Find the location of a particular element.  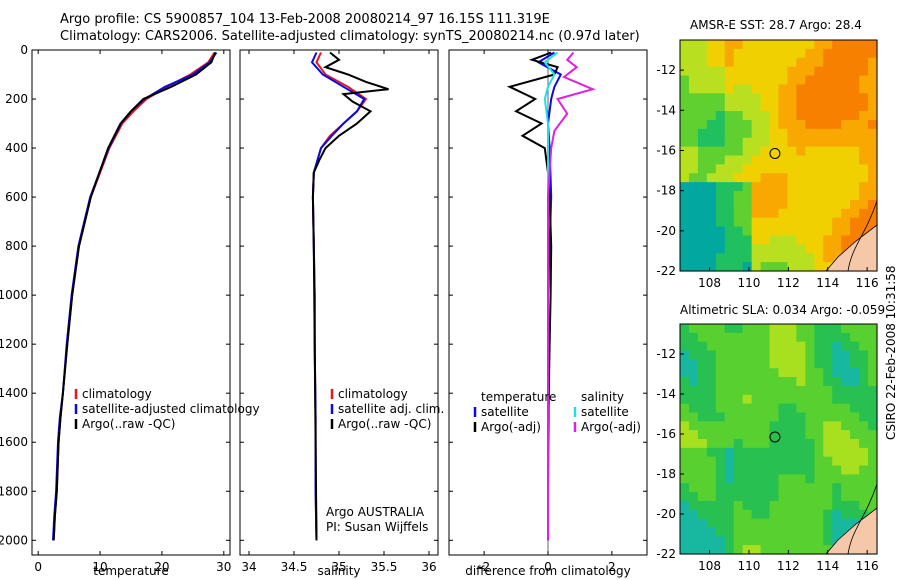

depth-contour is located at coordinates (862, 519).